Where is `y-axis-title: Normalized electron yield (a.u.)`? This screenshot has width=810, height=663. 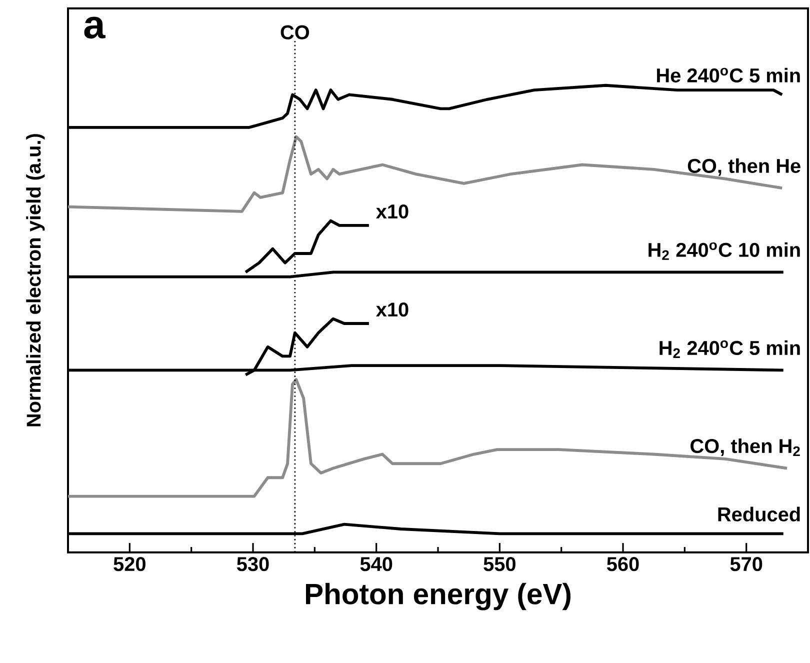
y-axis-title: Normalized electron yield (a.u.) is located at coordinates (35, 280).